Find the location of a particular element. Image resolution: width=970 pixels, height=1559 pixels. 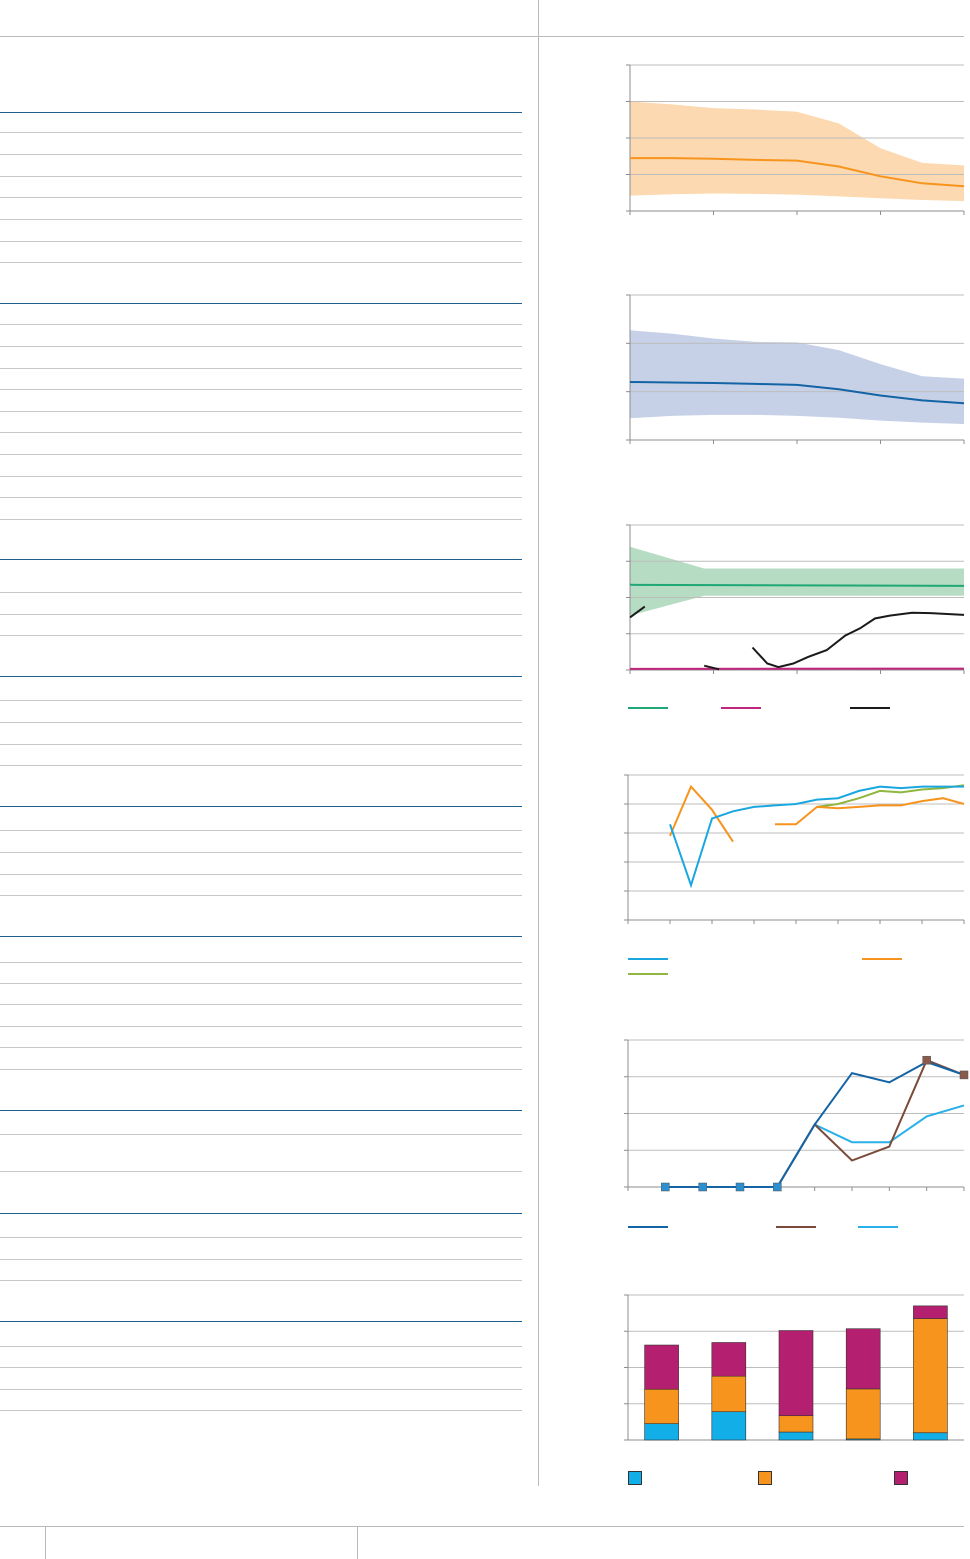

chart-4-line is located at coordinates (794, 849).